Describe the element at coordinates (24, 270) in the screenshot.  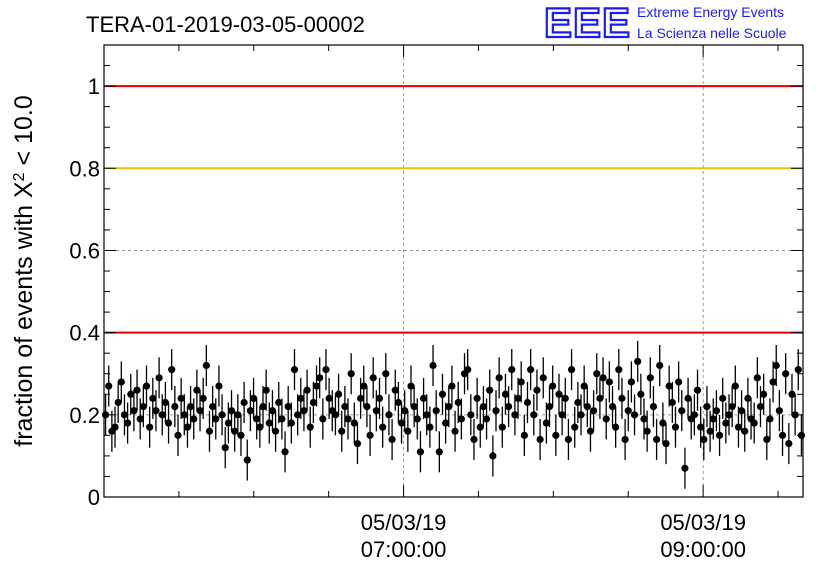
I see `y-axis-label-text: fraction of events with X2 < 10.0` at that location.